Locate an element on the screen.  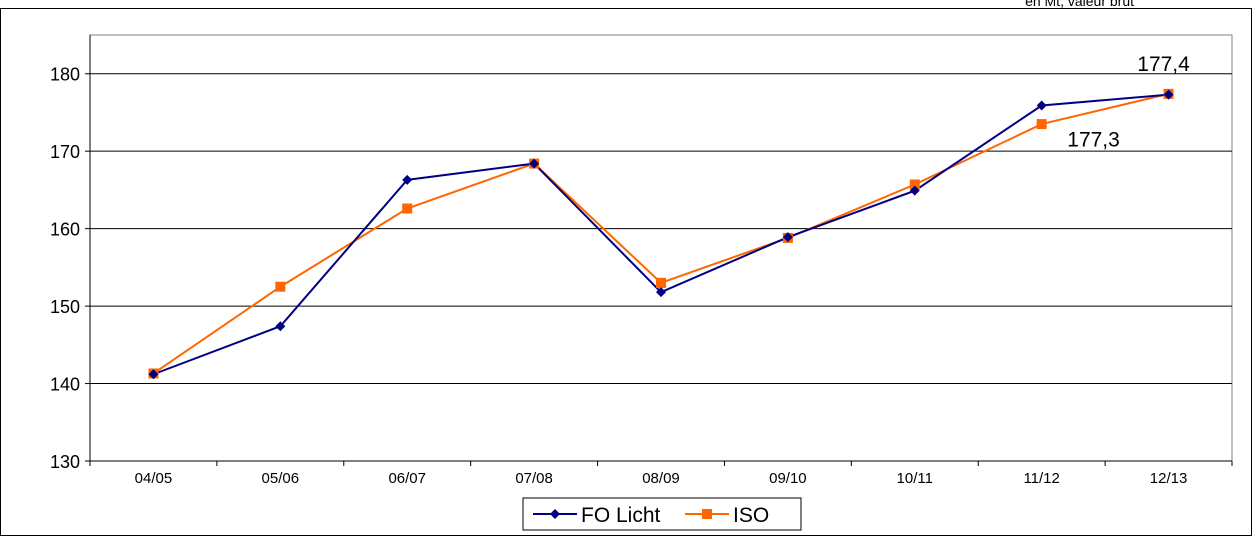
x-tick-label: 06/07 is located at coordinates (407, 478).